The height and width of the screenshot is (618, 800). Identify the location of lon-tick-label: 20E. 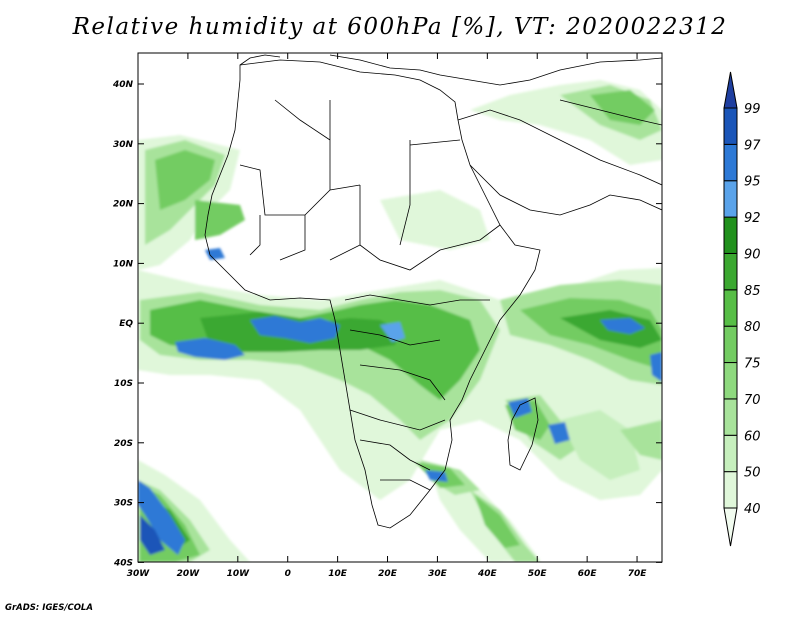
(388, 574).